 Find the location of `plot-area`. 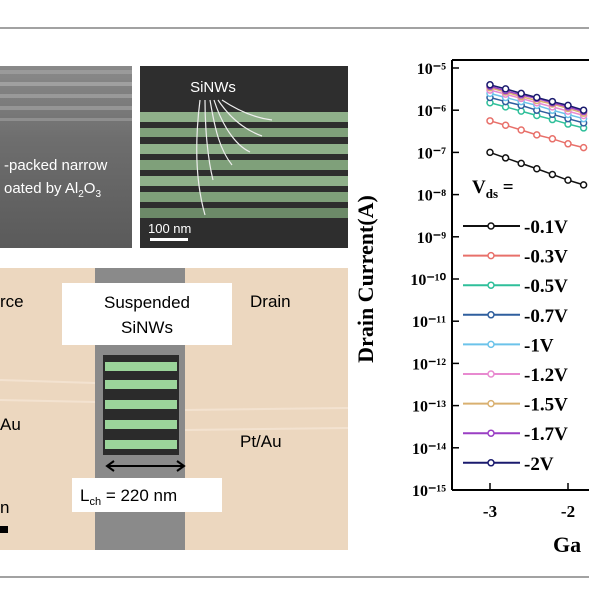

plot-area is located at coordinates (537, 135).